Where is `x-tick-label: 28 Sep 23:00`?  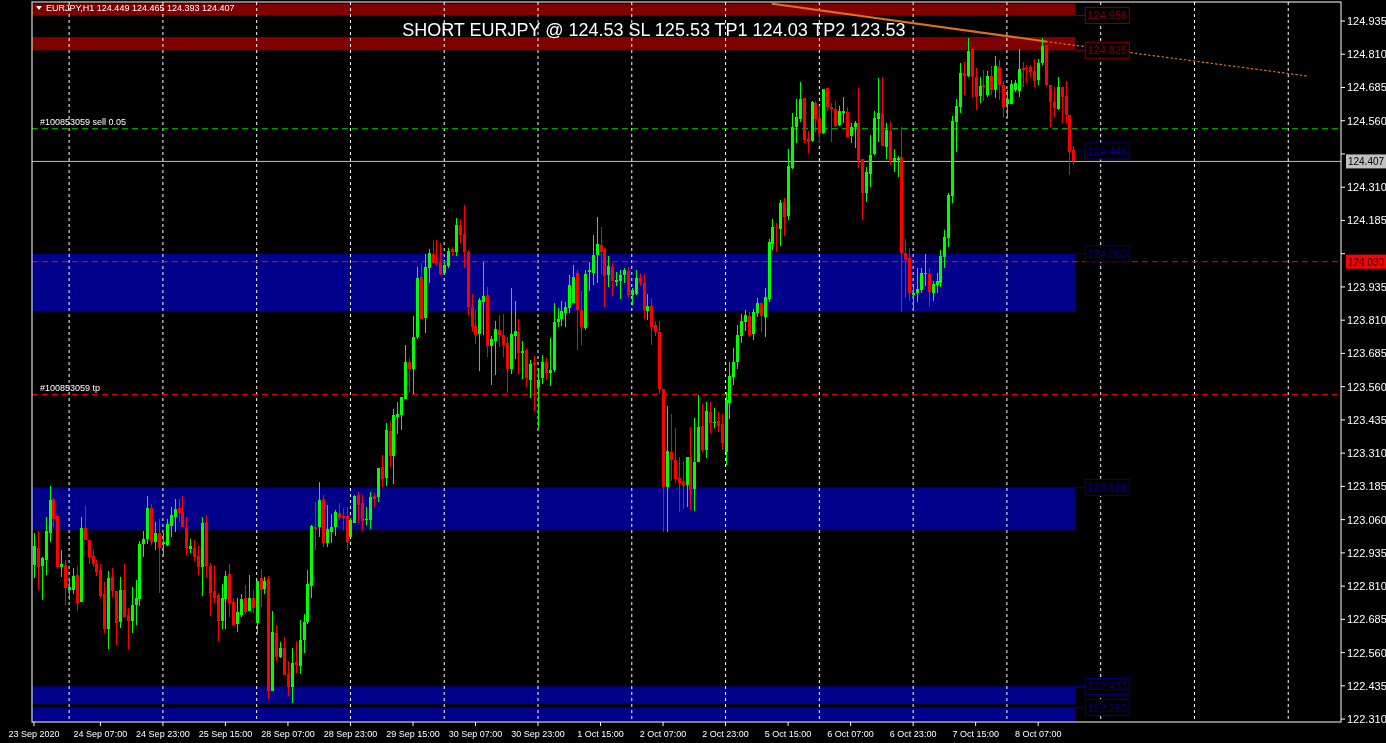 x-tick-label: 28 Sep 23:00 is located at coordinates (350, 734).